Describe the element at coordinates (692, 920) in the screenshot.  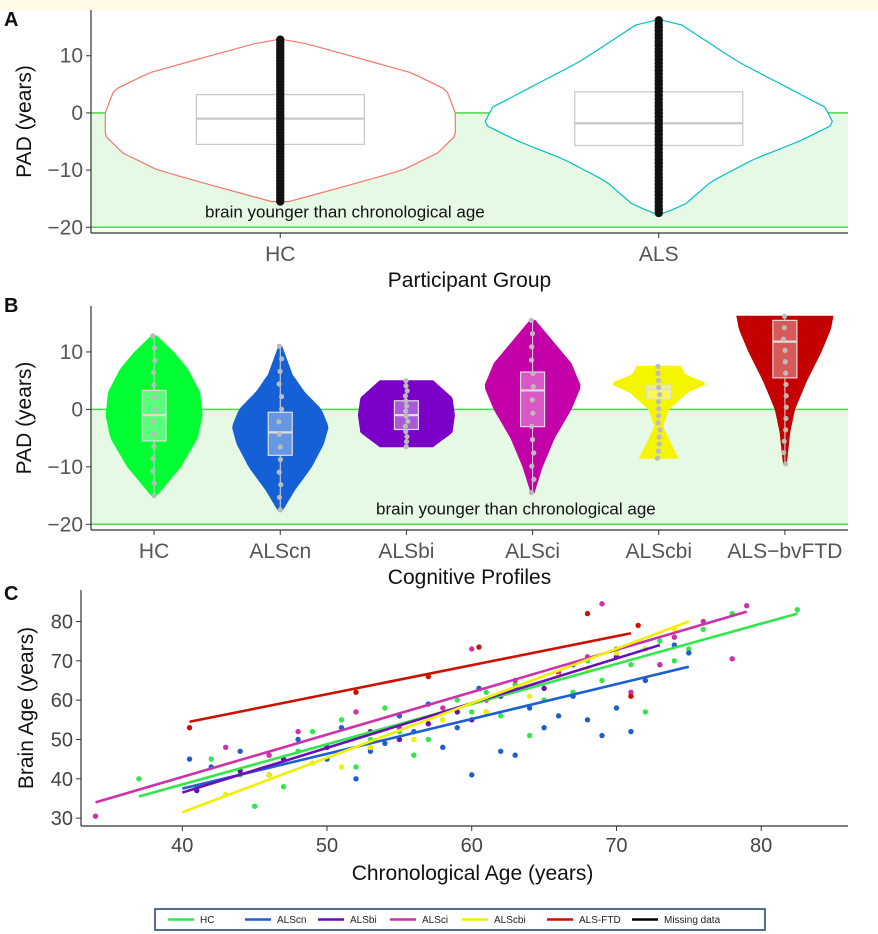
I see `legend-label: Missing data` at that location.